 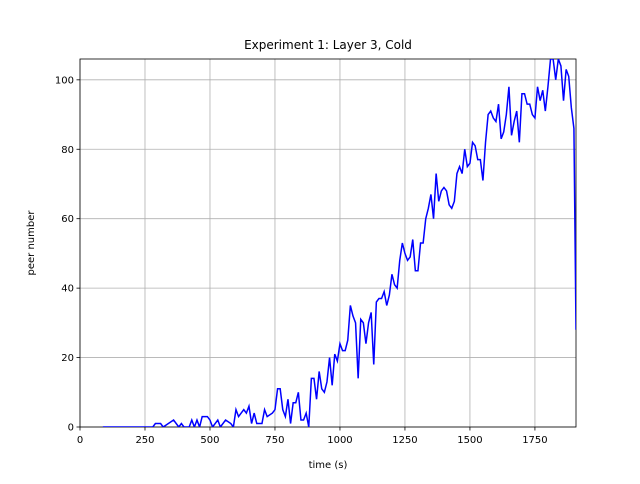 I want to click on x-tick-label: 500, so click(x=209, y=440).